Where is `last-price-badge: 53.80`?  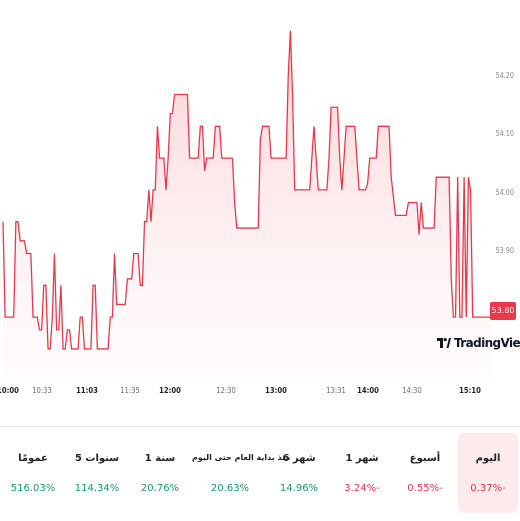 last-price-badge: 53.80 is located at coordinates (503, 311).